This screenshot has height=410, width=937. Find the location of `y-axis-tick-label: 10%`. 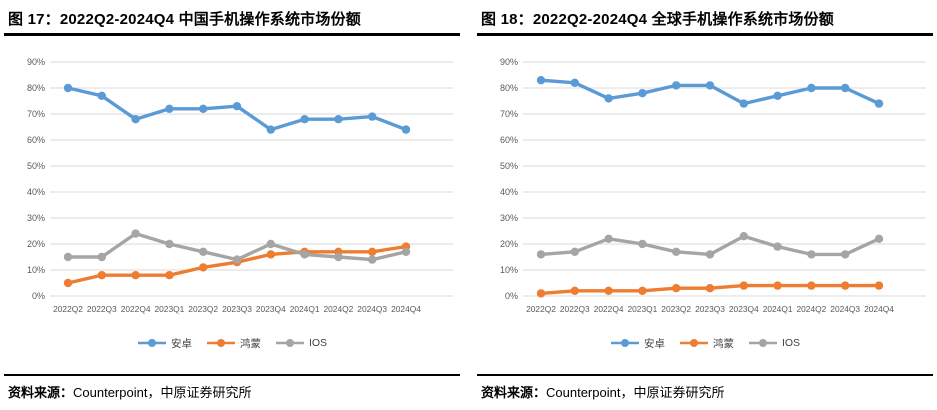

y-axis-tick-label: 10% is located at coordinates (509, 270).